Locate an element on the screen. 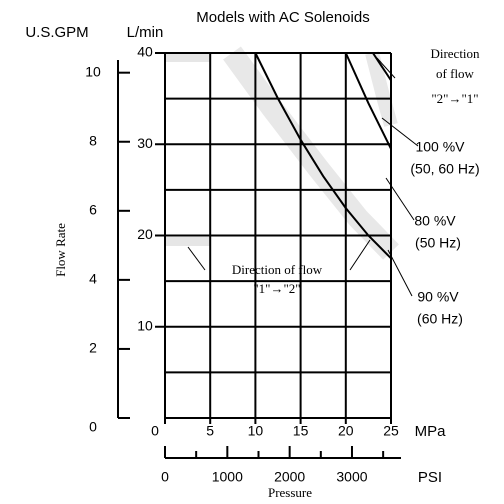 The height and width of the screenshot is (504, 504). series-note: (60 Hz) is located at coordinates (440, 319).